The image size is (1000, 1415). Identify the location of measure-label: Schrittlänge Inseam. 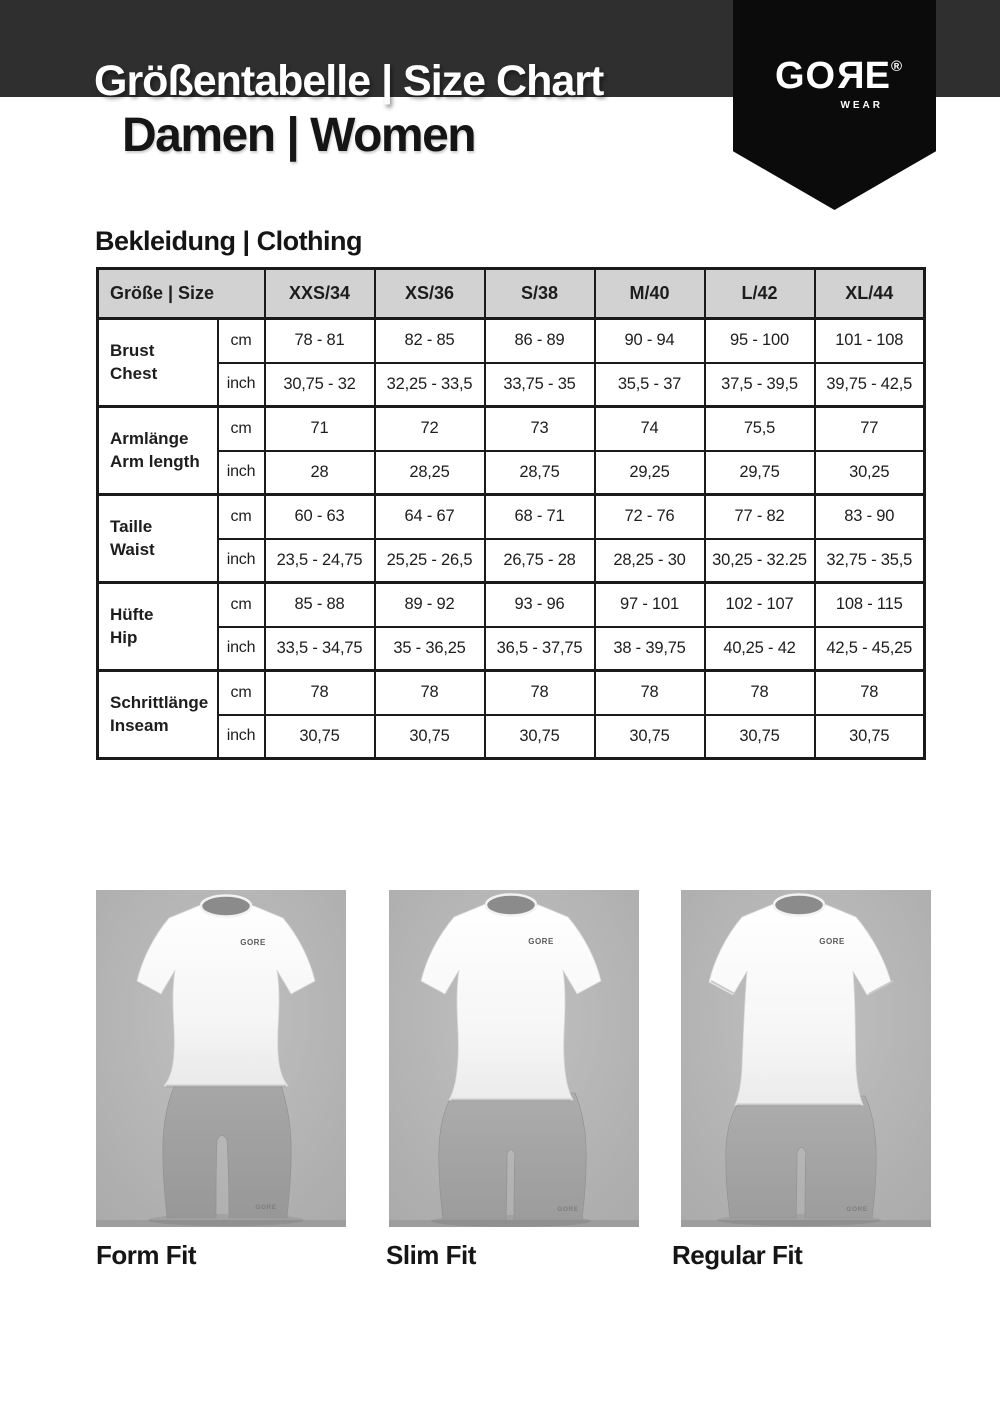
(157, 714).